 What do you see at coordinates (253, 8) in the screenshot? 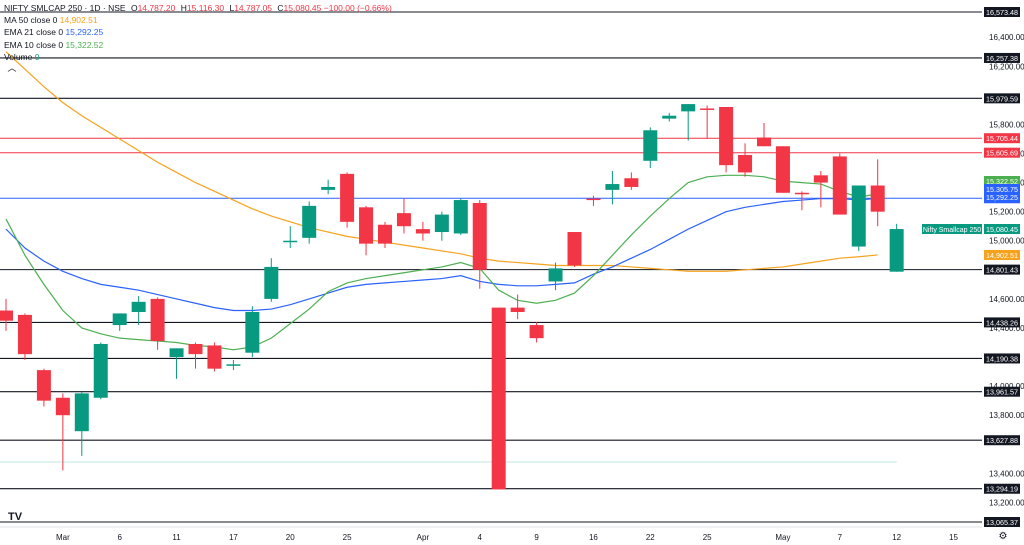
I see `low-value: 14,787.05` at bounding box center [253, 8].